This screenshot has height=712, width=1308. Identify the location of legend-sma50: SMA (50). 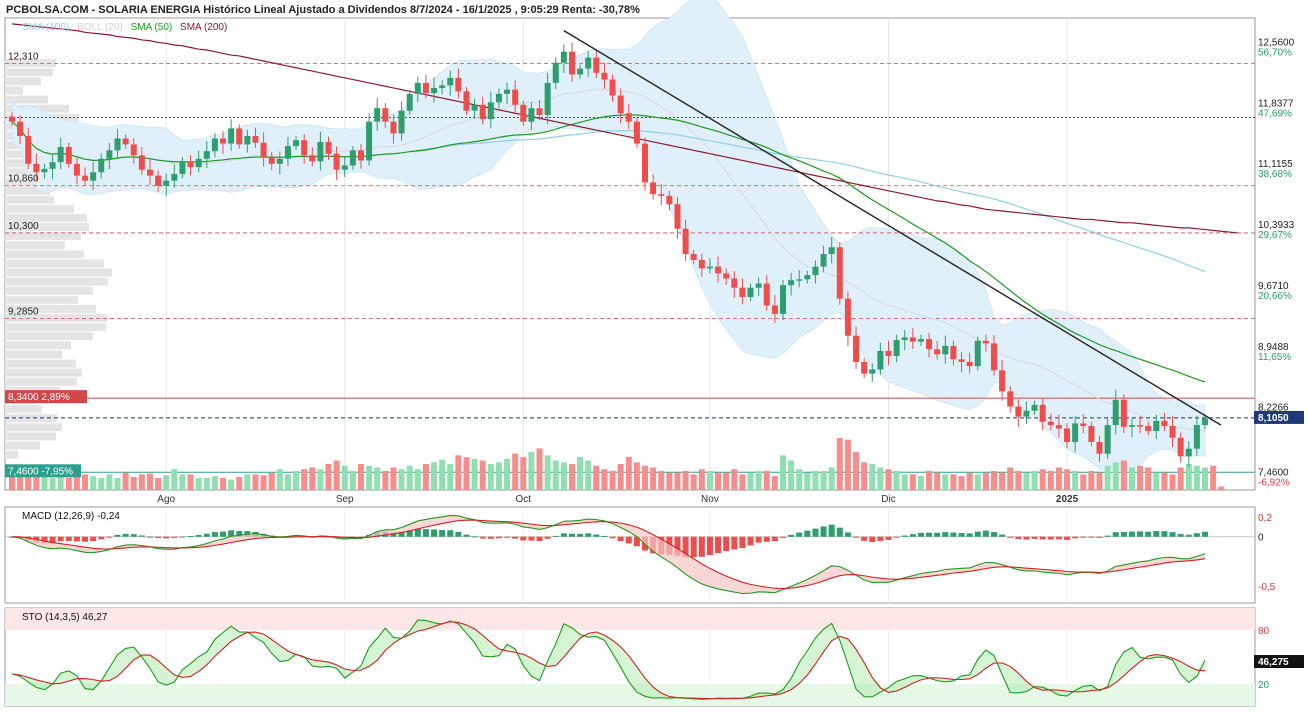
(151, 27).